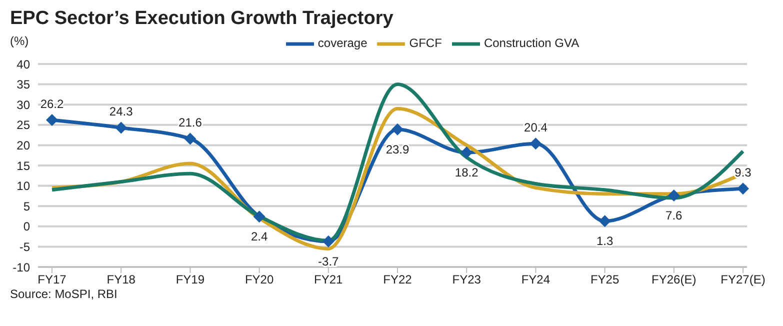 The width and height of the screenshot is (783, 326). Describe the element at coordinates (23, 165) in the screenshot. I see `y-tick-label: 15` at that location.